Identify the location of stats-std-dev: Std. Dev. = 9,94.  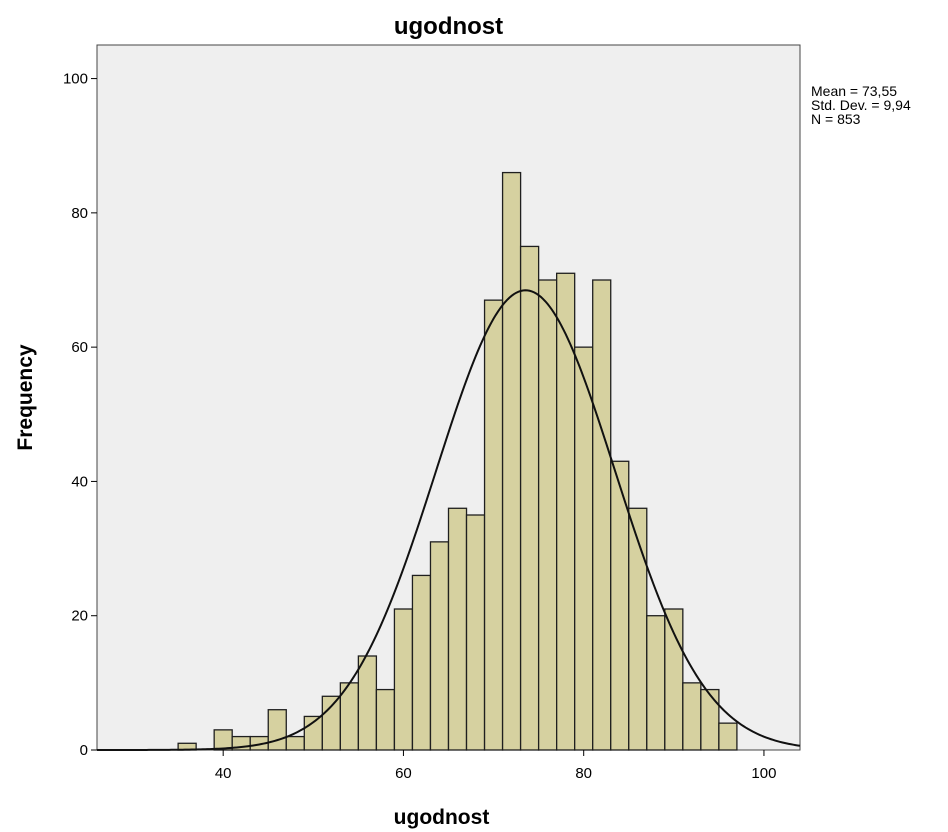
(861, 105).